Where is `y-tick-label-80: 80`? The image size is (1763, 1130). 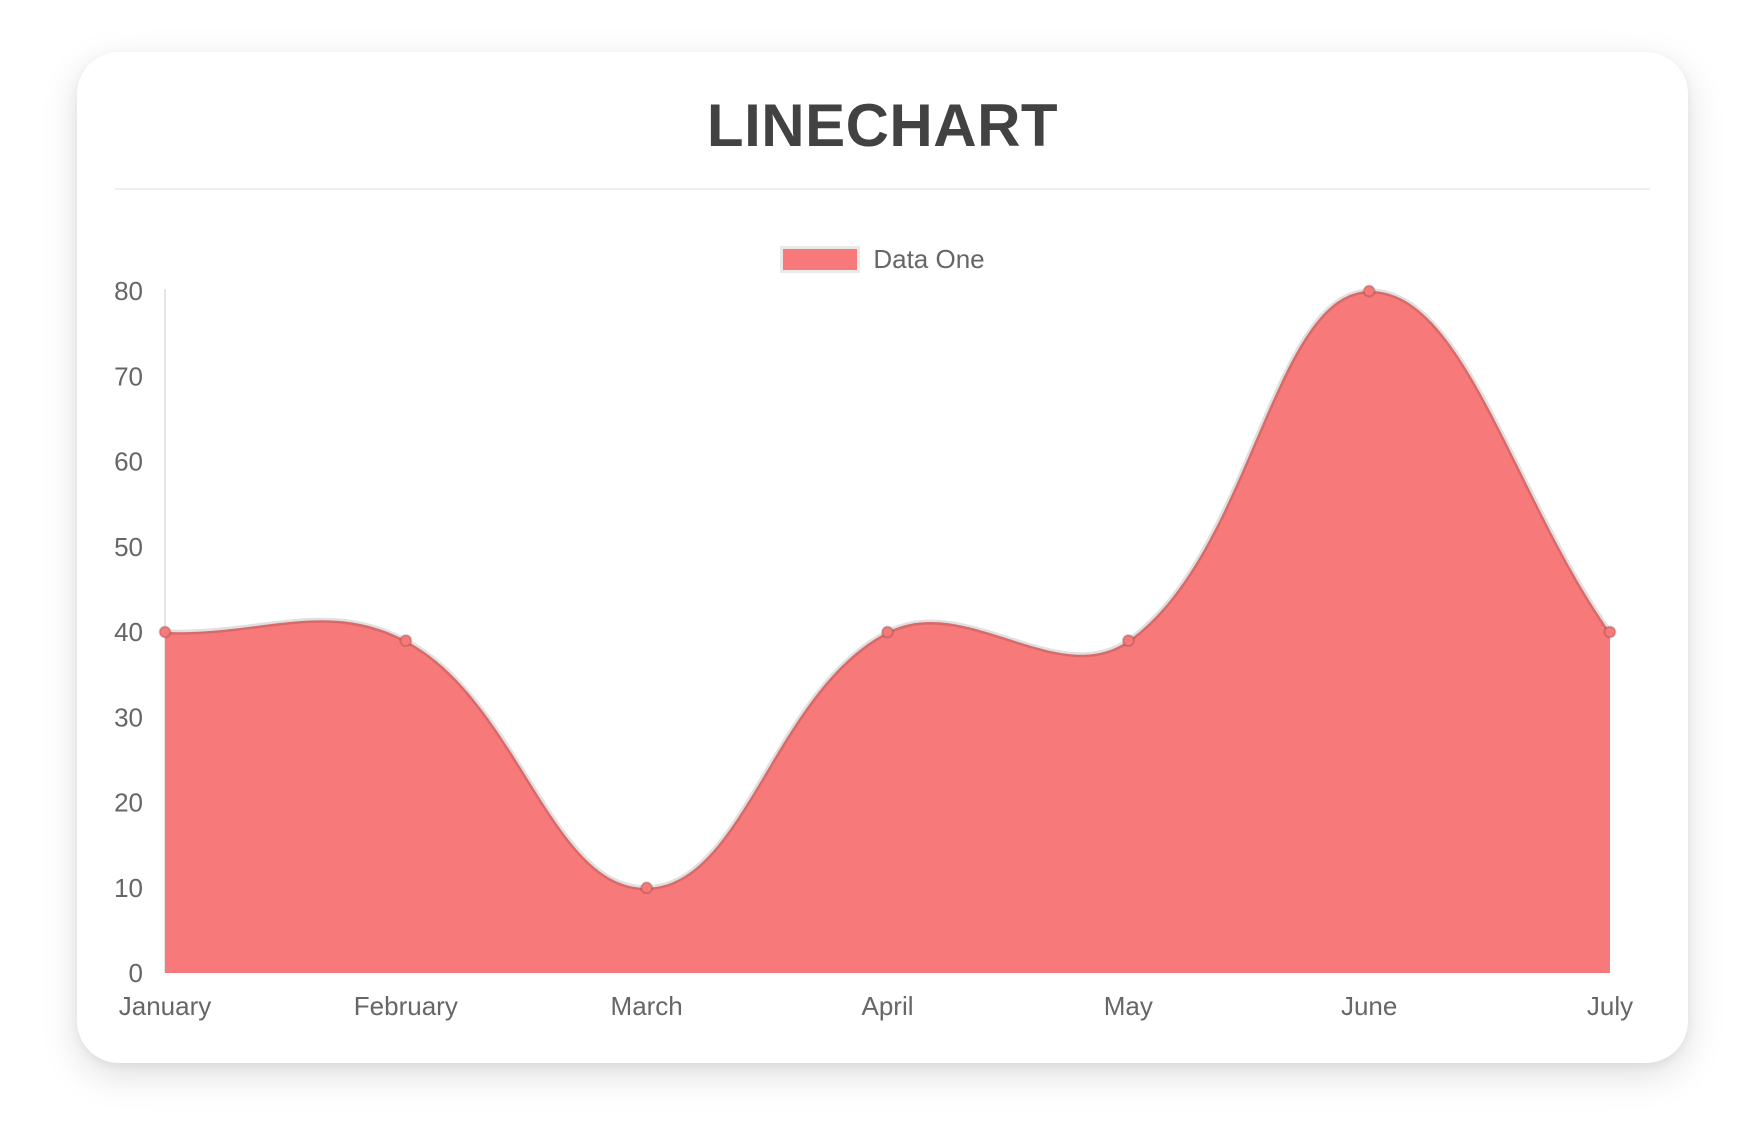
y-tick-label-80: 80 is located at coordinates (128, 291).